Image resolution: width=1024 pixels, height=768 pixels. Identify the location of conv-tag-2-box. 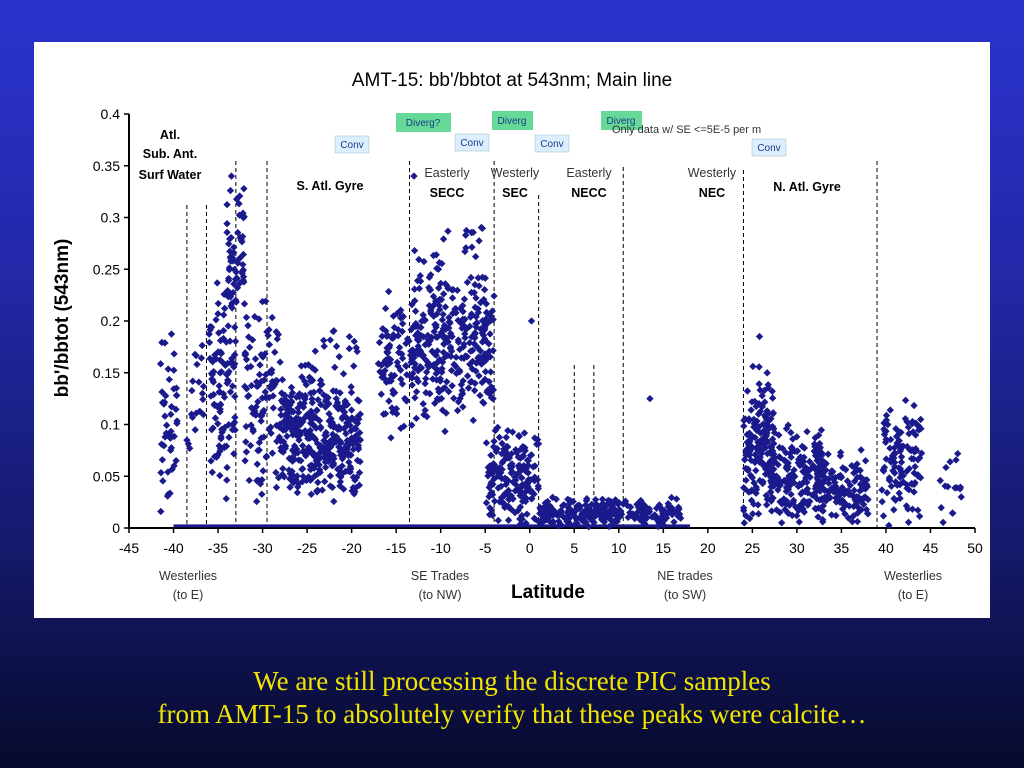
(472, 142).